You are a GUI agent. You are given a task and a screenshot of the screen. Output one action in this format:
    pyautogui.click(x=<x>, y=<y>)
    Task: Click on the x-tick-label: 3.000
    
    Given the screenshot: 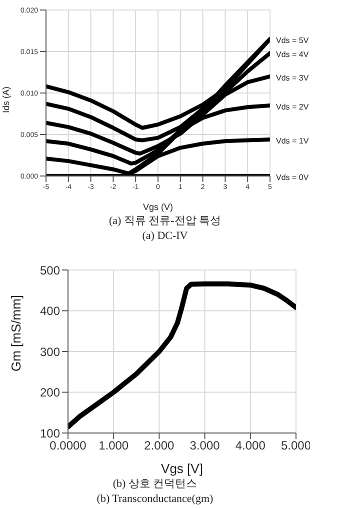 What is the action you would take?
    pyautogui.click(x=205, y=445)
    